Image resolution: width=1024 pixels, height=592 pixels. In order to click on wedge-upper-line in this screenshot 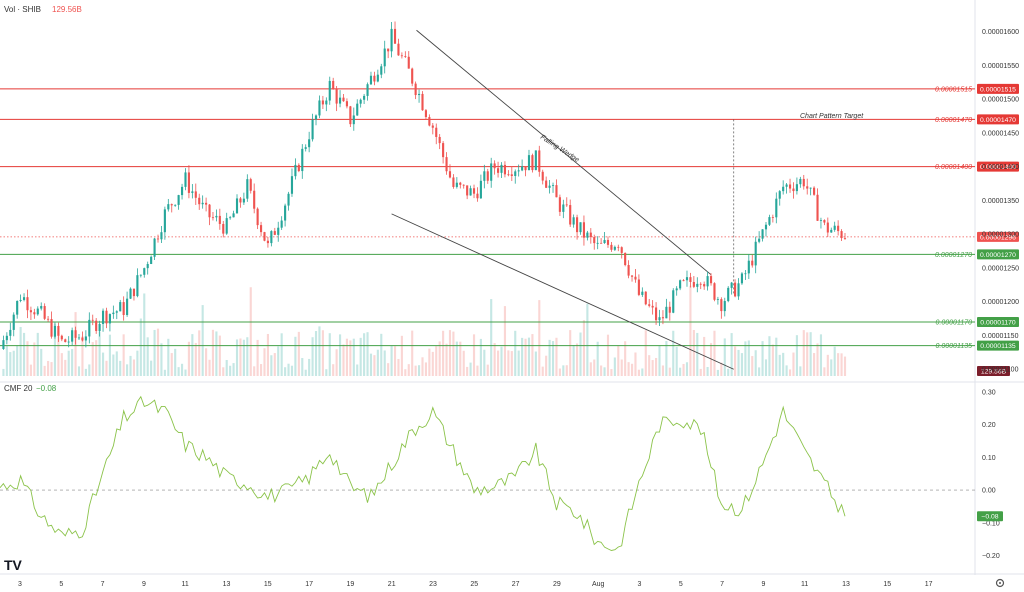, I will do `click(564, 152)`.